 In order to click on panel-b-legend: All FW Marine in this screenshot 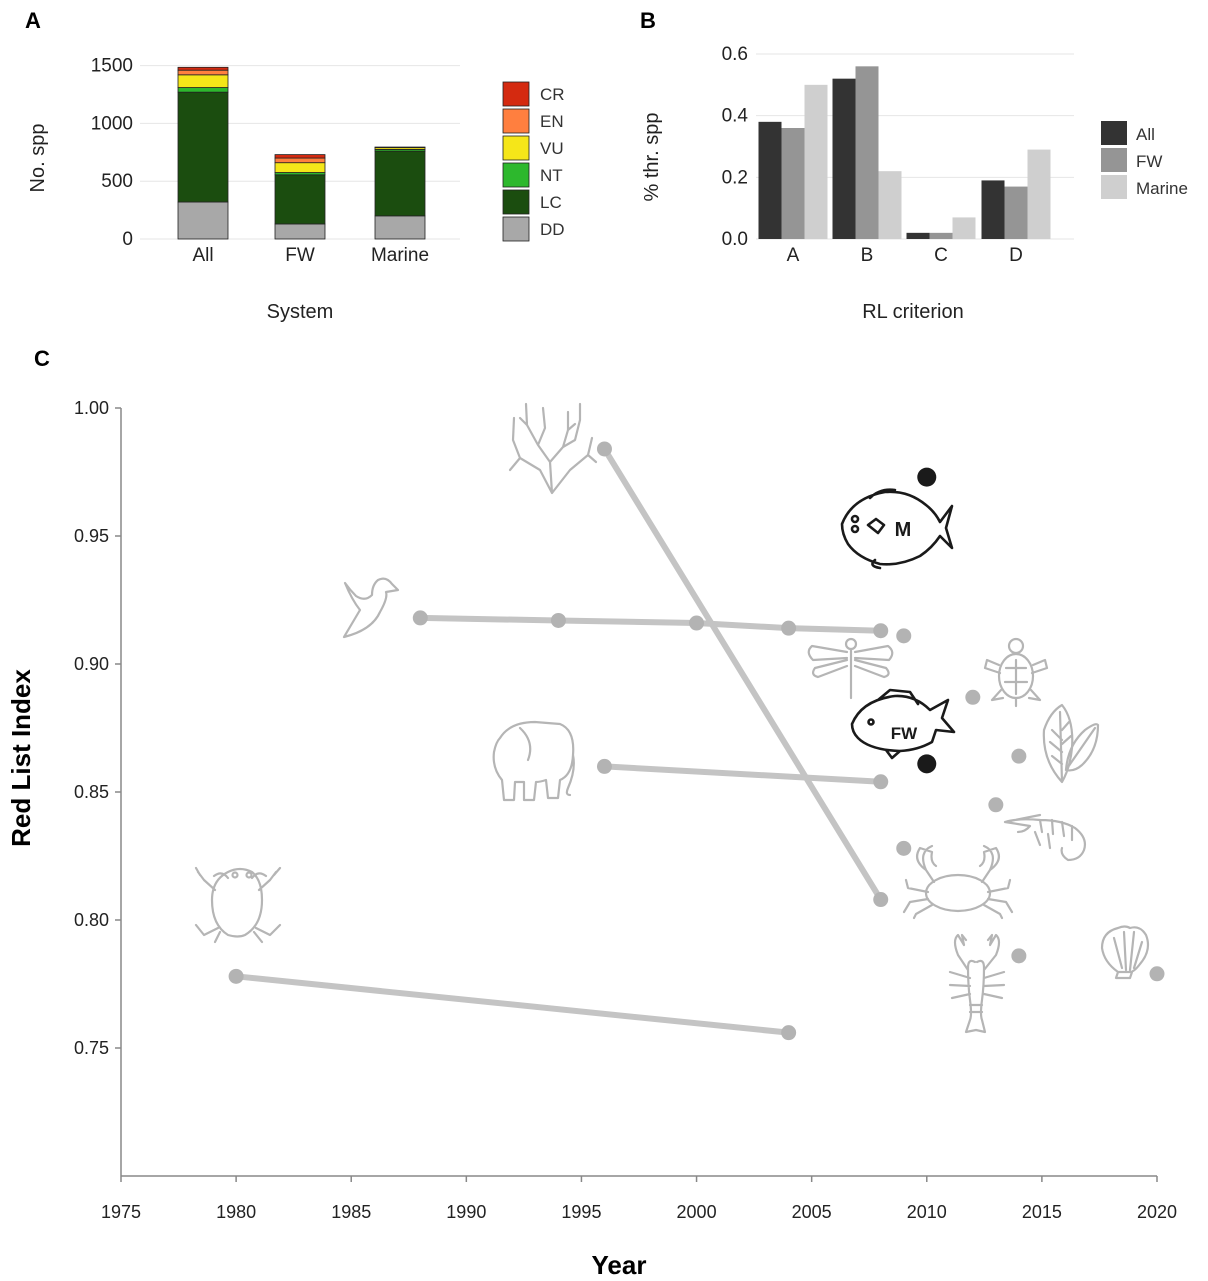, I will do `click(1144, 160)`.